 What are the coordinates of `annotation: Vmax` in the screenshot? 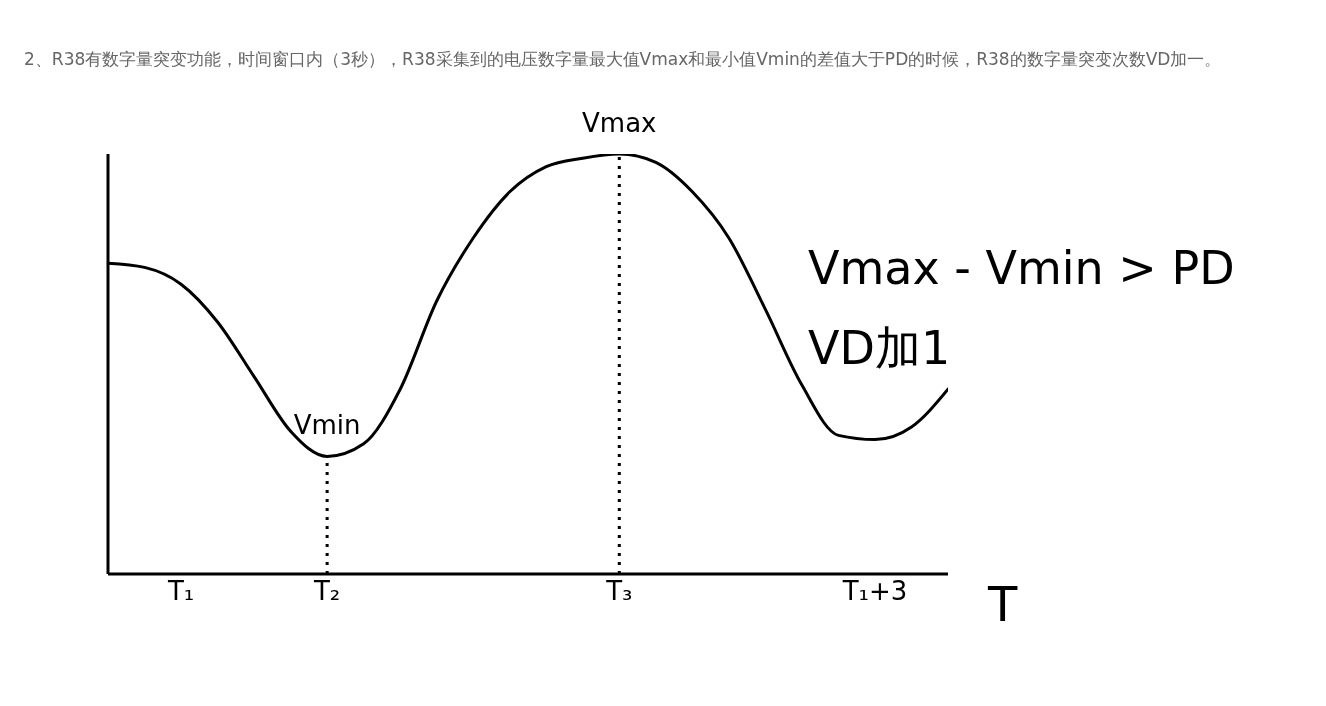 It's located at (619, 123).